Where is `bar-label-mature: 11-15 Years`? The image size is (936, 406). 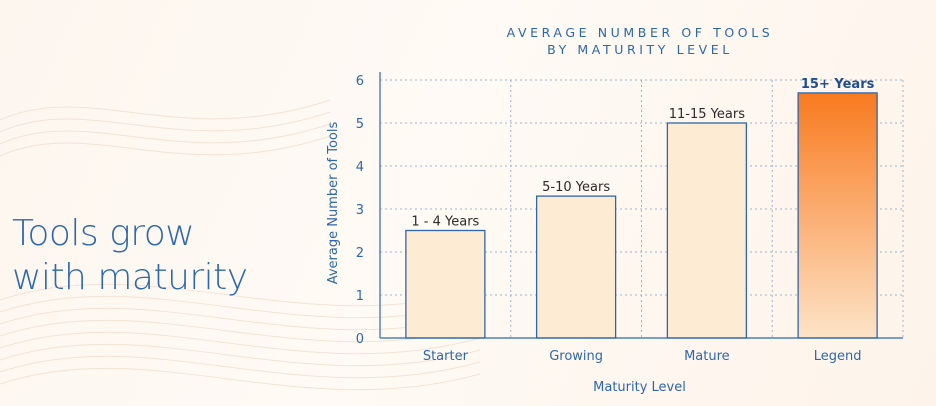
bar-label-mature: 11-15 Years is located at coordinates (707, 114).